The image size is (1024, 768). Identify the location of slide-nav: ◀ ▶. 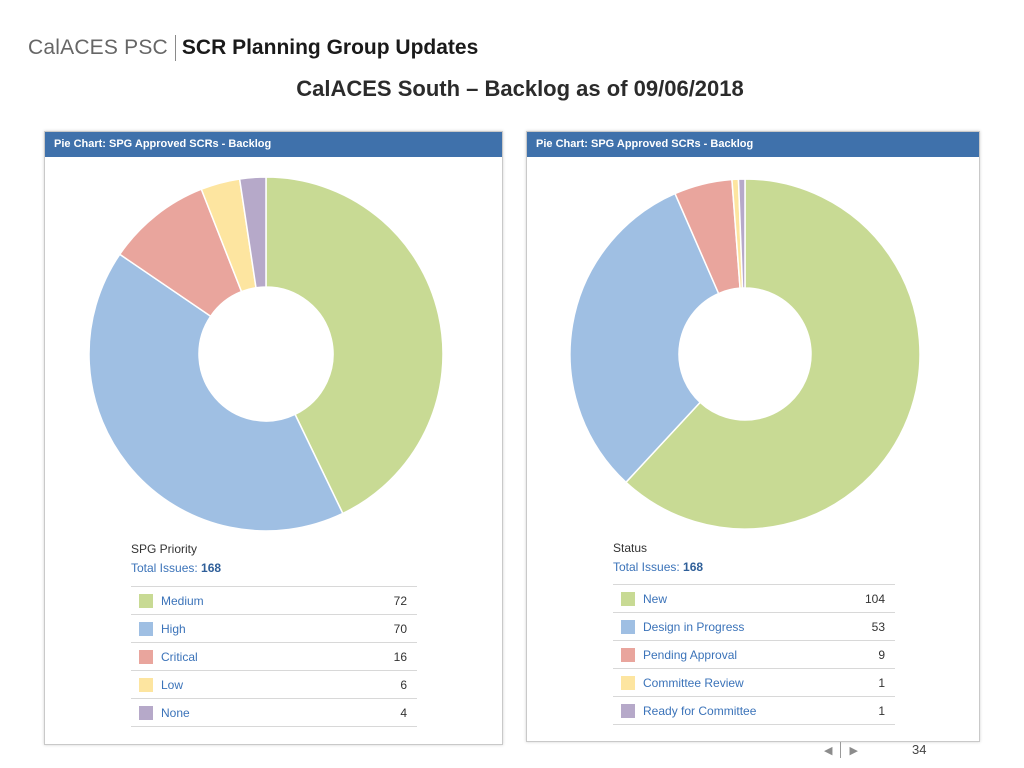
(841, 750).